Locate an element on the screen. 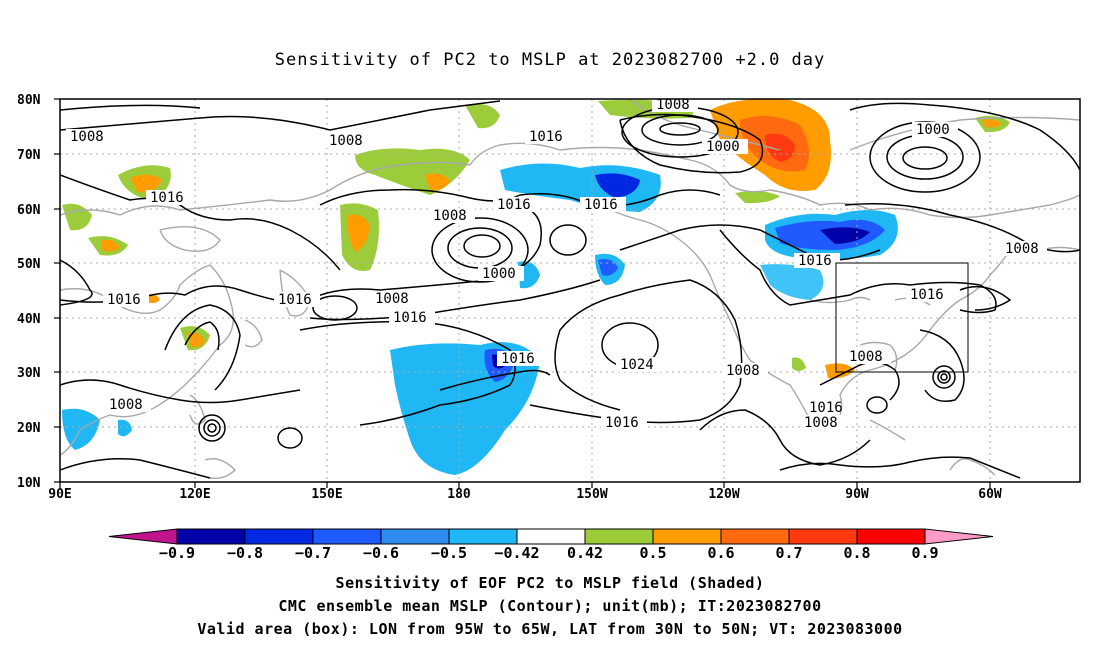 This screenshot has height=650, width=1100. lon-label: 150W is located at coordinates (591, 494).